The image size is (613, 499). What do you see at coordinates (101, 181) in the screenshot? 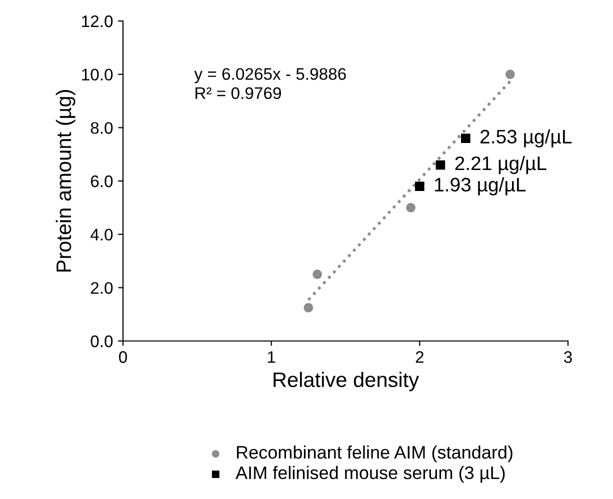
I see `y-tick-label: 6.0` at bounding box center [101, 181].